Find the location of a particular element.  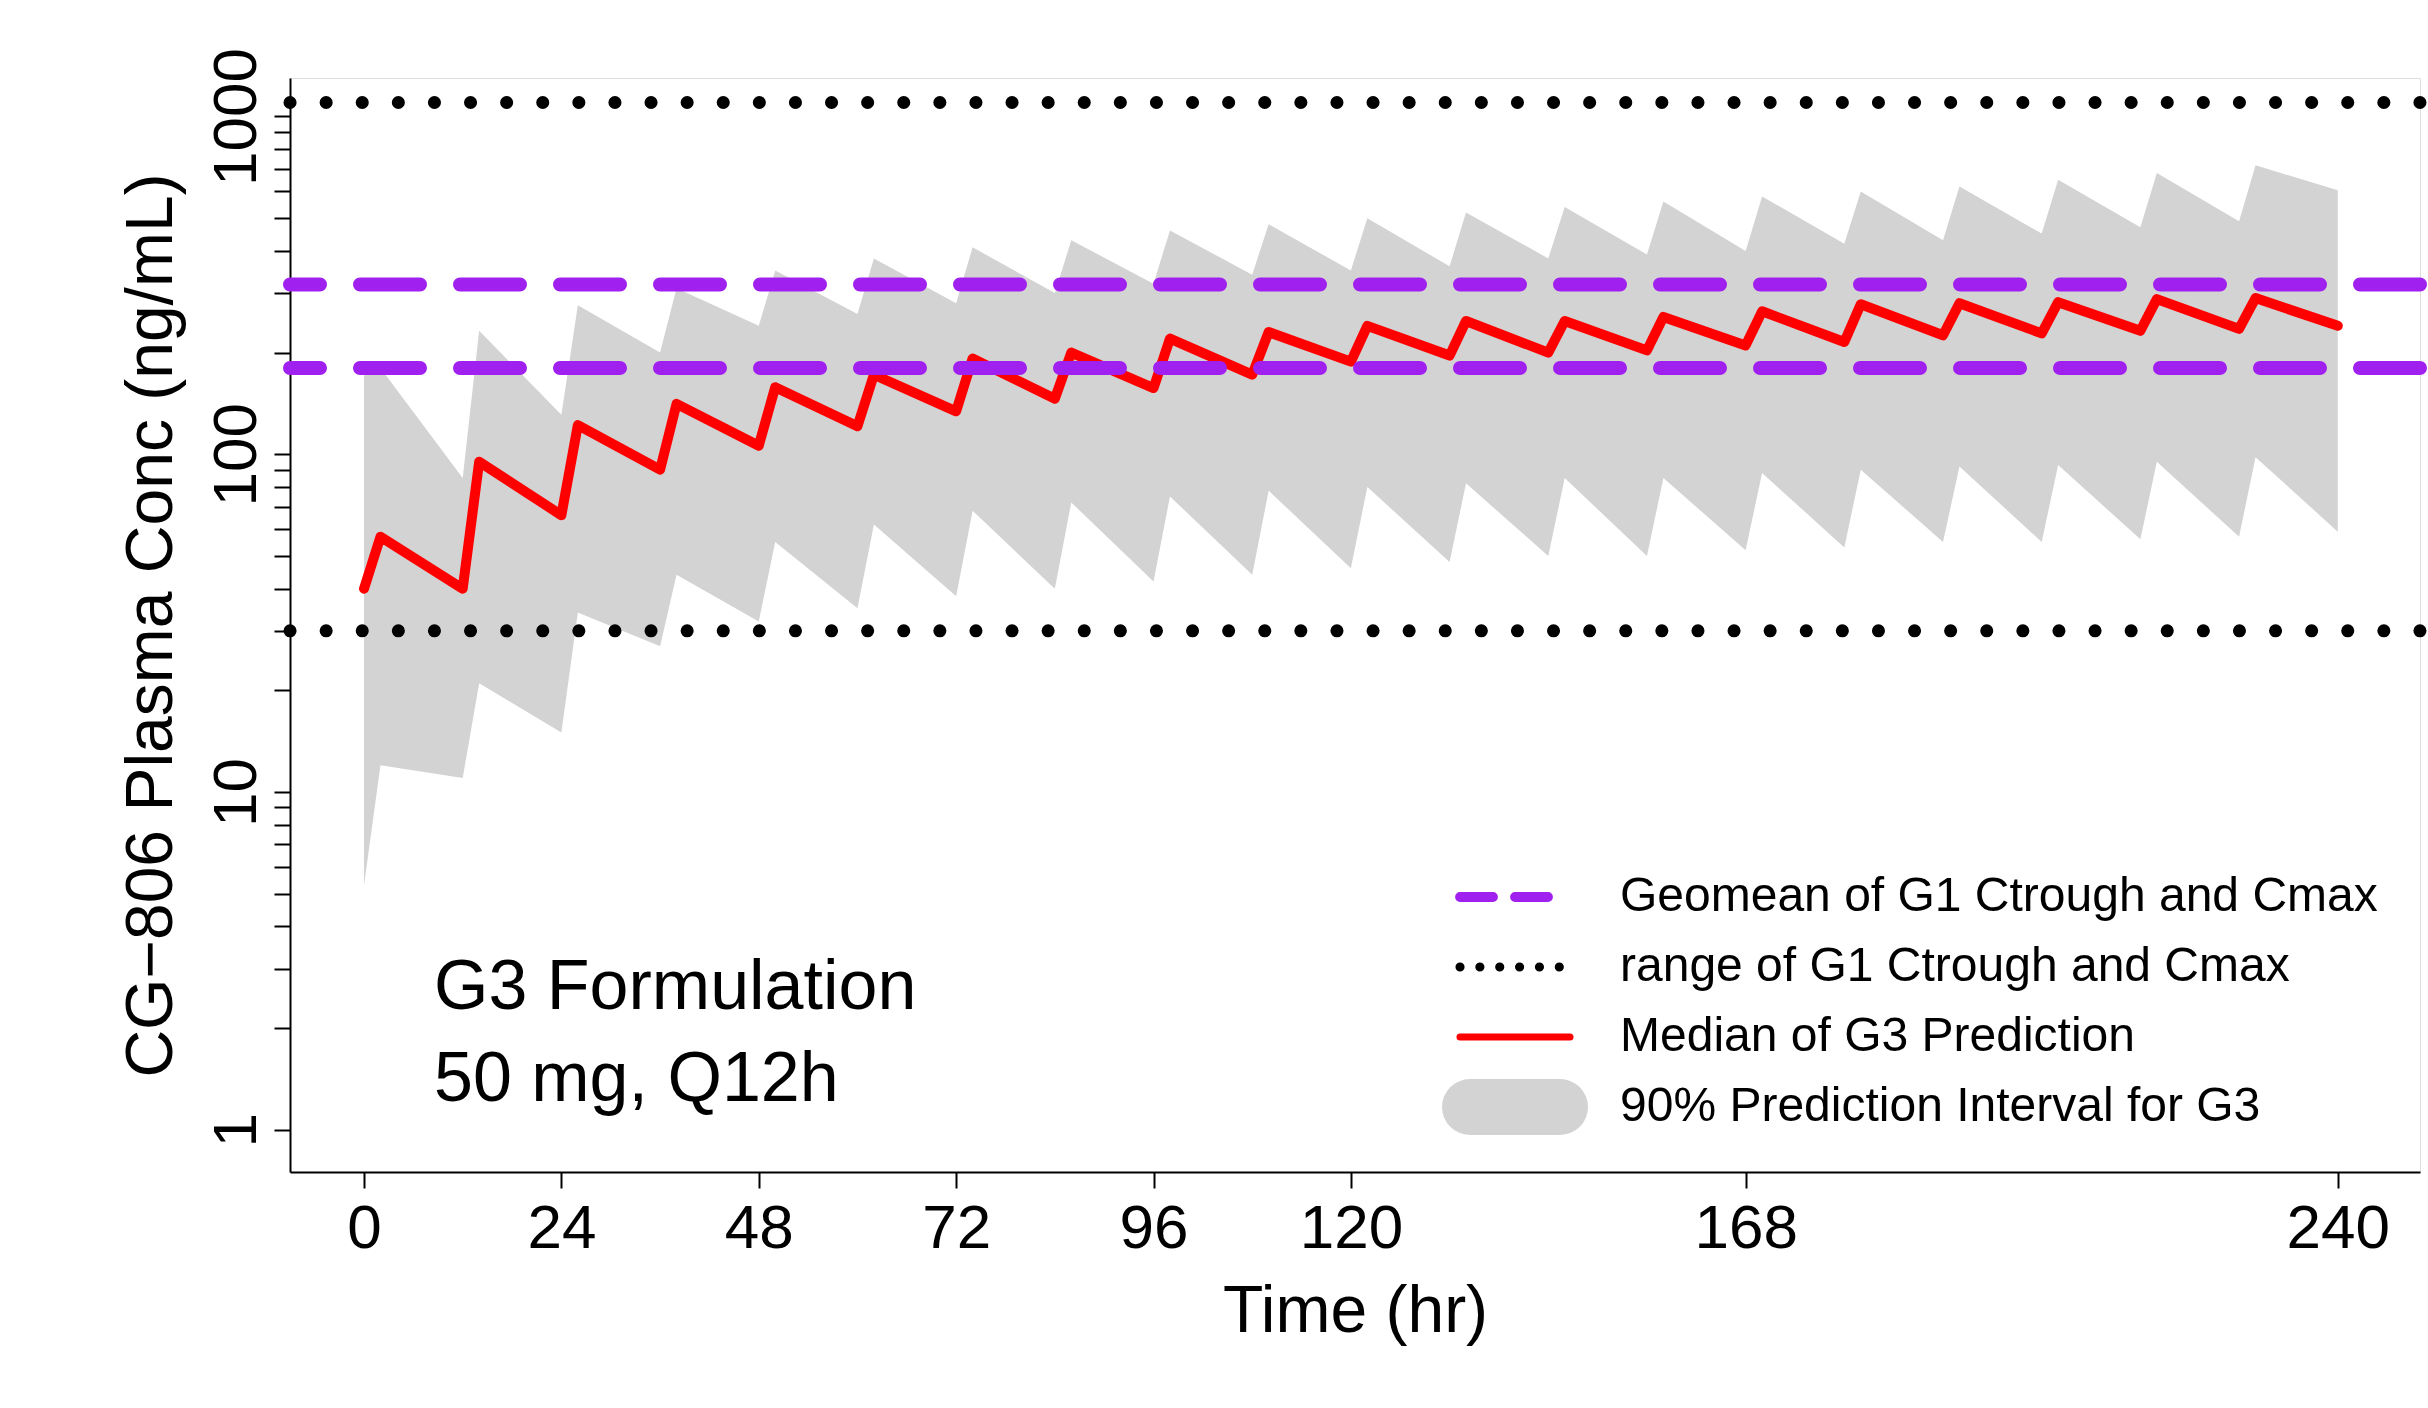

y-tick-label: 100 is located at coordinates (234, 455).